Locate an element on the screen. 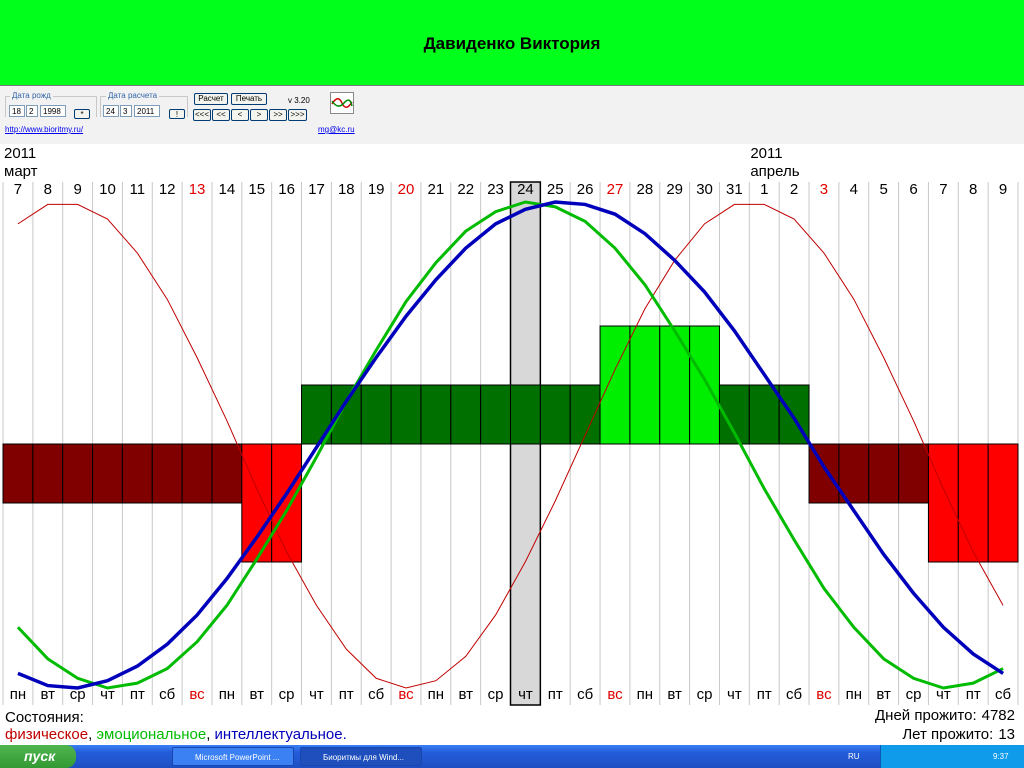 The image size is (1024, 768). start-button: пуск is located at coordinates (38, 756).